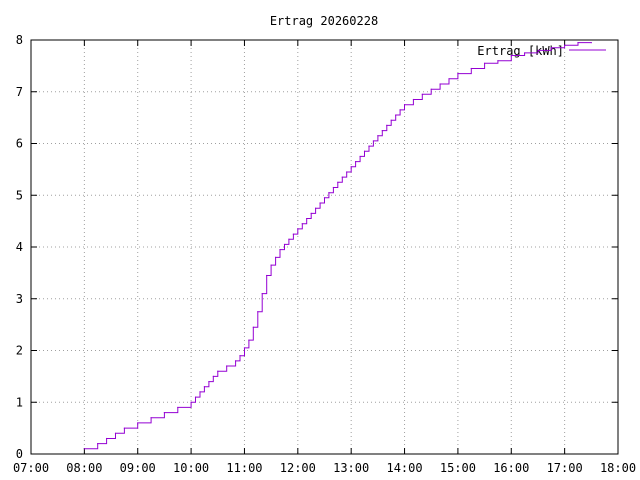 This screenshot has height=480, width=640. What do you see at coordinates (298, 468) in the screenshot?
I see `x-tick-label: 12:00` at bounding box center [298, 468].